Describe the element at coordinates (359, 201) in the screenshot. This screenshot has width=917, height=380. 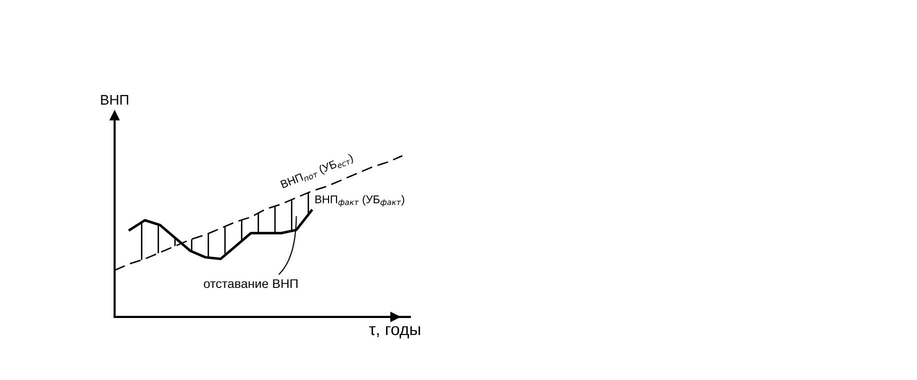
I see `series-label: ВНП$_{факт}$ (УБ$_{факт}$)` at that location.